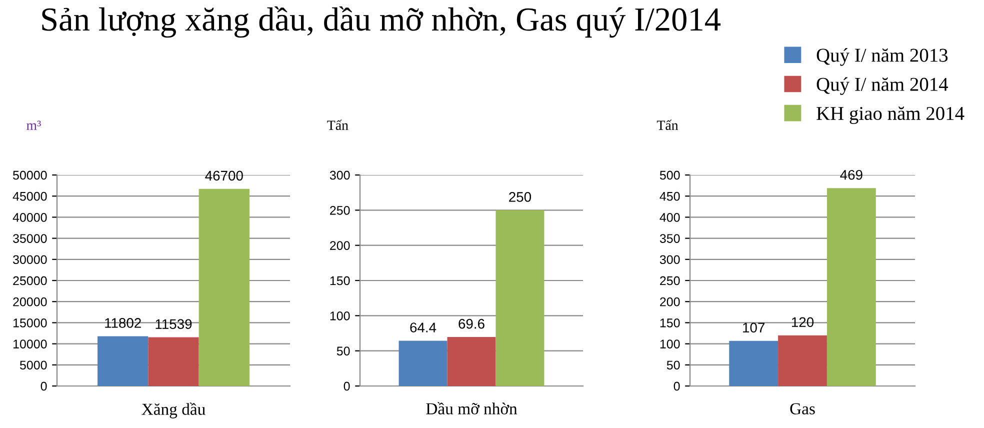 Image resolution: width=984 pixels, height=428 pixels. I want to click on y-axis-title: m³, so click(33, 125).